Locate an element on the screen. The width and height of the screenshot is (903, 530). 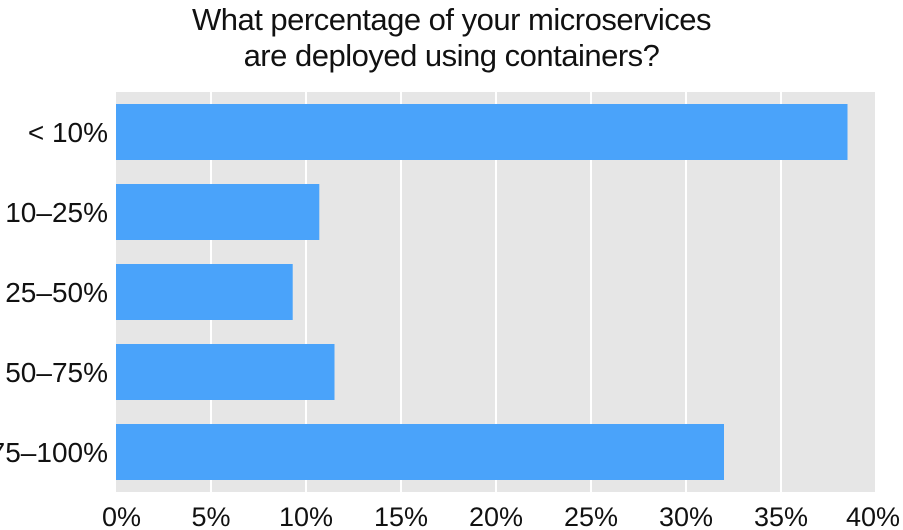
x-tick-label-0: 0% is located at coordinates (121, 516).